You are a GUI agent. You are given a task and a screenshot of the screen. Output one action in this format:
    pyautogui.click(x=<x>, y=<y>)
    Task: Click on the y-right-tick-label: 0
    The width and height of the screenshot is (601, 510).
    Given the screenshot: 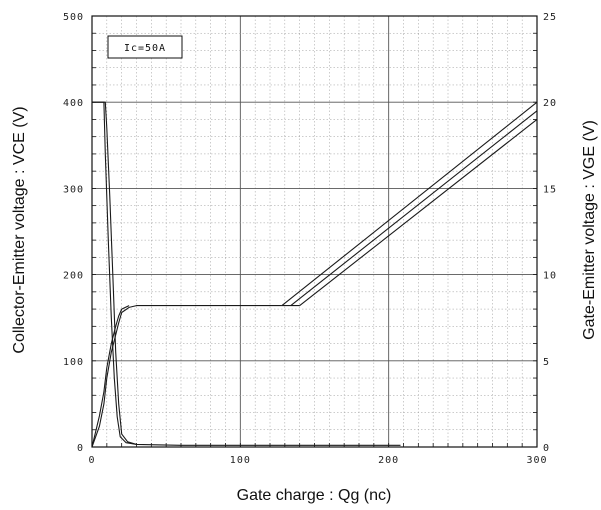 What is the action you would take?
    pyautogui.click(x=546, y=448)
    